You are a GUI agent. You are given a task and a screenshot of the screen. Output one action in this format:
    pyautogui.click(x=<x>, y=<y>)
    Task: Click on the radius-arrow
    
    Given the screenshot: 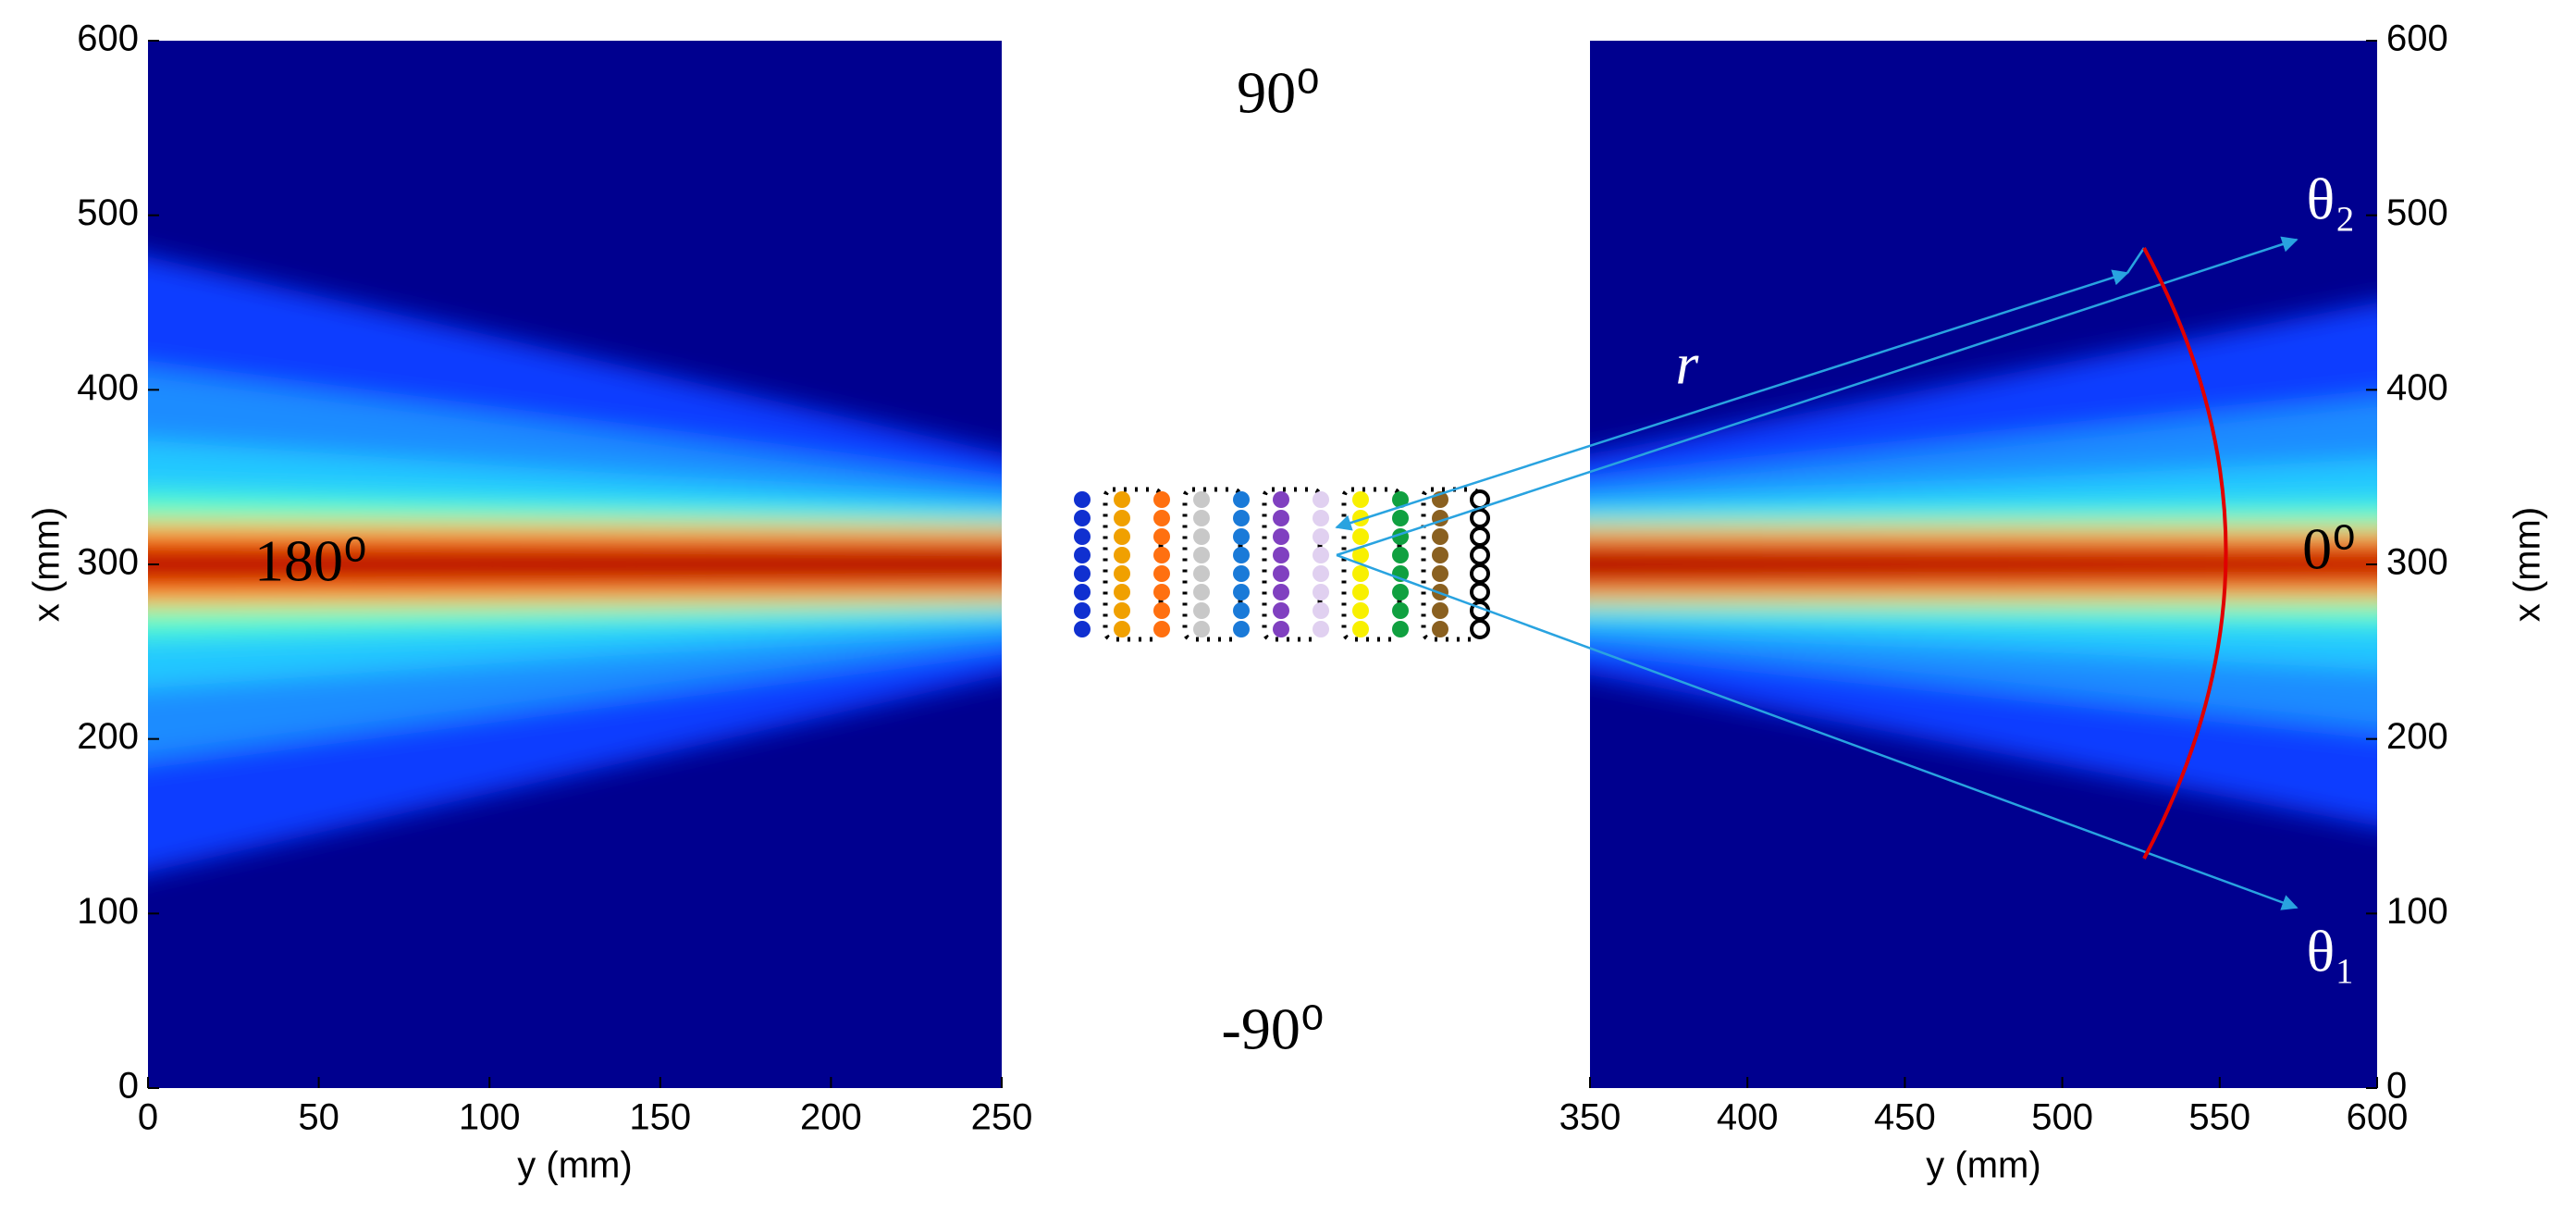 What is the action you would take?
    pyautogui.click(x=1732, y=400)
    